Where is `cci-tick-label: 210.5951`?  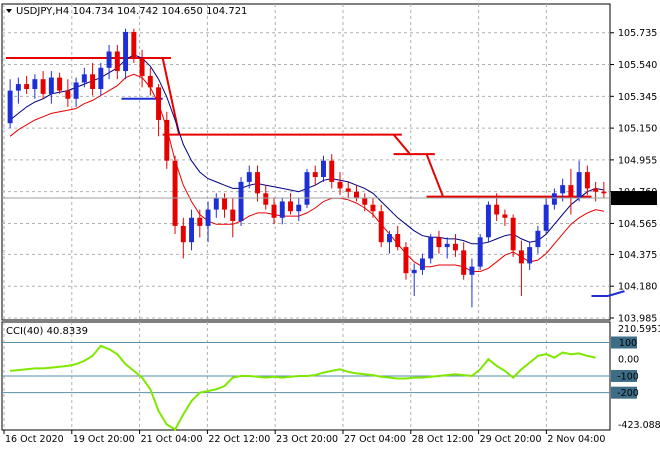
cci-tick-label: 210.5951 is located at coordinates (639, 329).